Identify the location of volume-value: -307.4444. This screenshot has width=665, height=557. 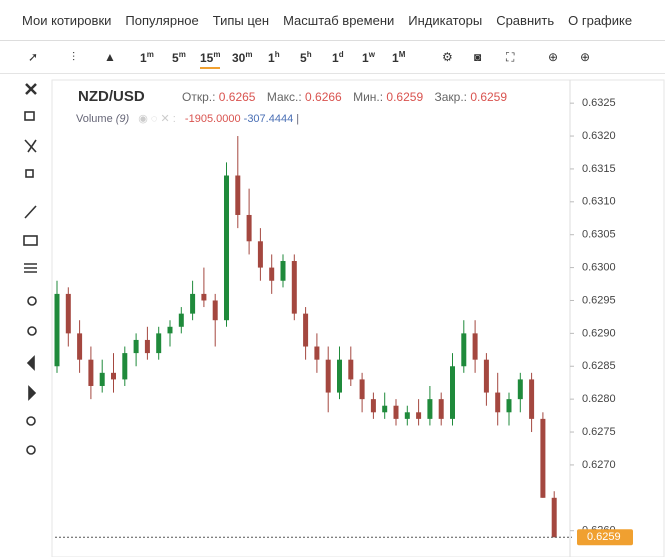
(268, 119).